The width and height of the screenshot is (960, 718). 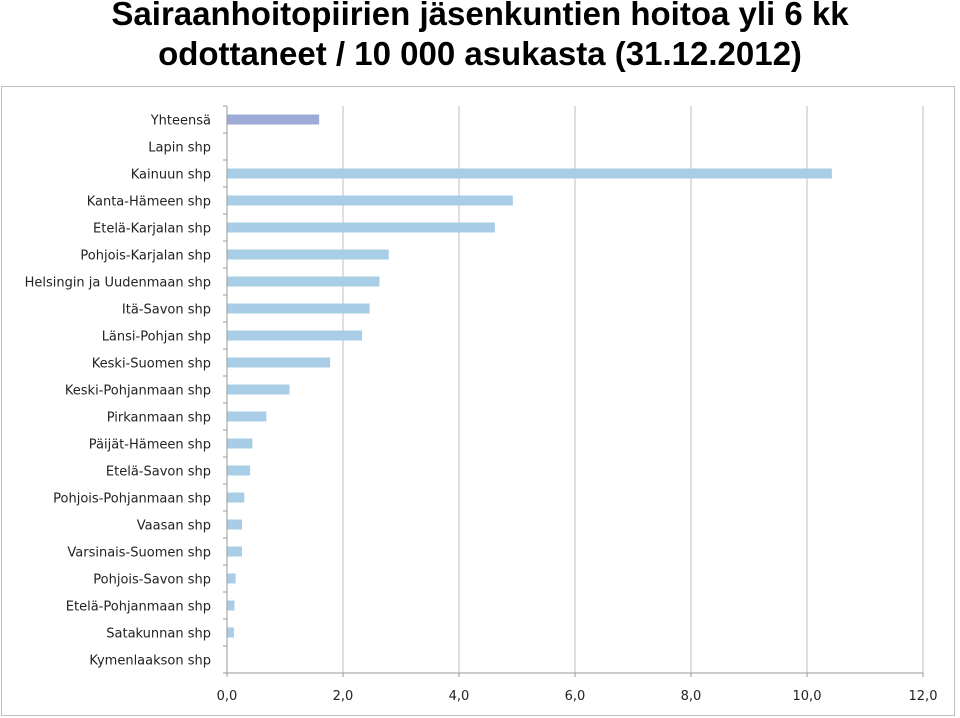 I want to click on category-label: Etelä-Pohjanmaan shp, so click(x=138, y=607).